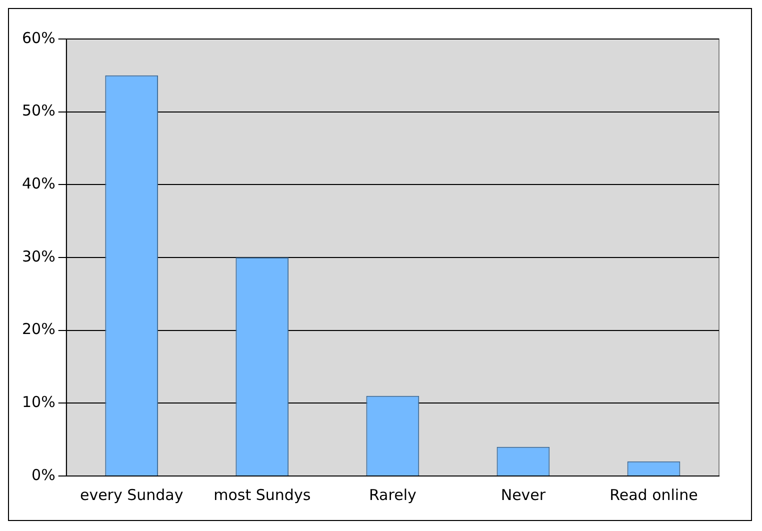  I want to click on x-tick-label: every Sunday, so click(132, 495).